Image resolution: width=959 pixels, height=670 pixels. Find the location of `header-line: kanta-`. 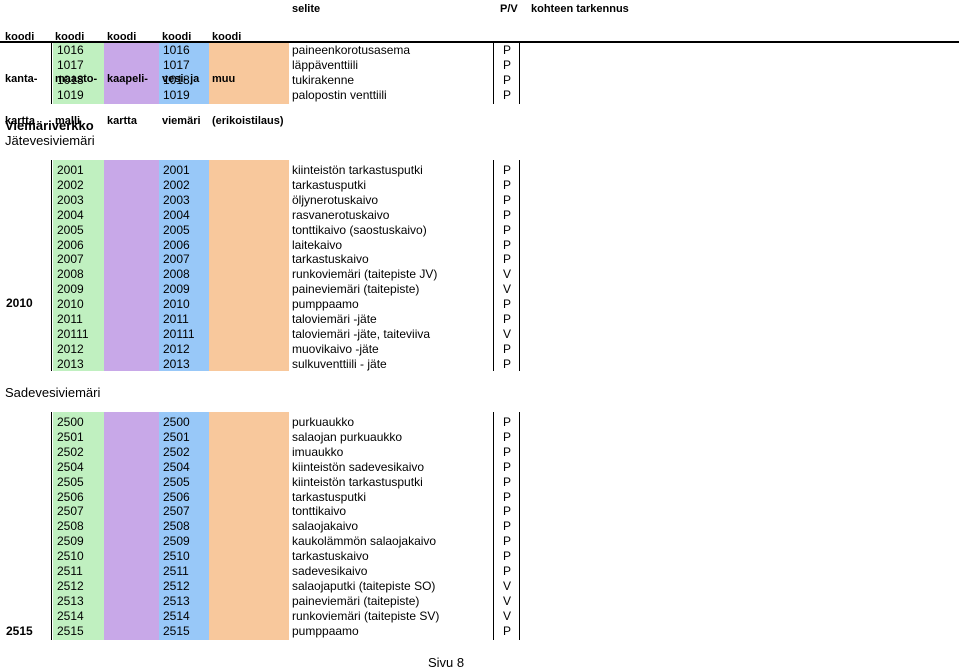

header-line: kanta- is located at coordinates (21, 79).